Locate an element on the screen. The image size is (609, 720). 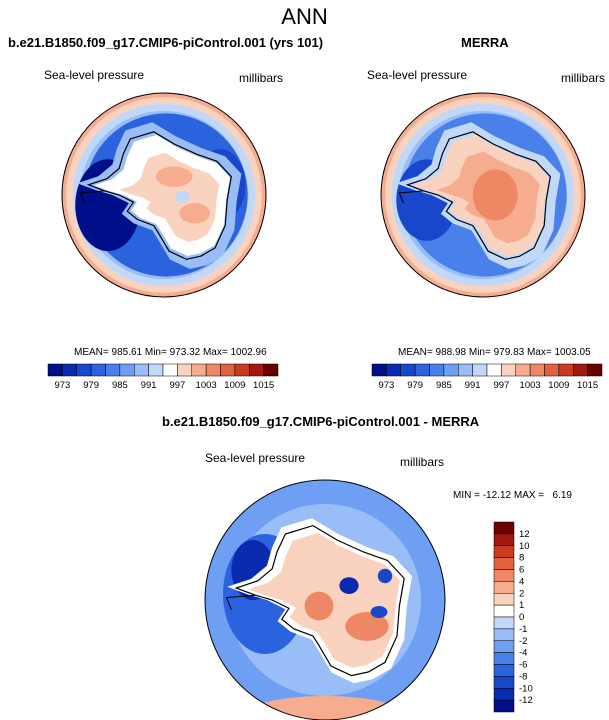
colorbar-1-tick-label: 997 is located at coordinates (177, 385).